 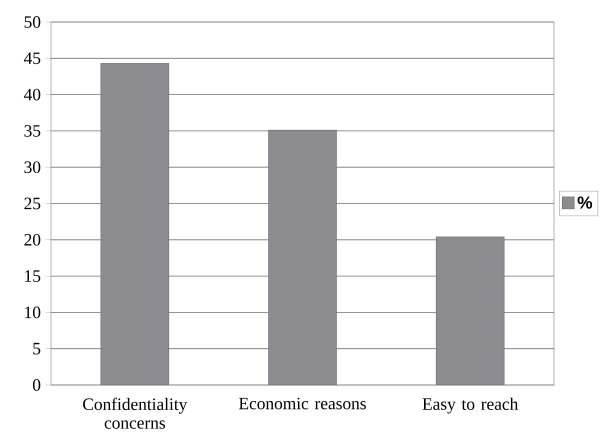 What do you see at coordinates (470, 406) in the screenshot?
I see `x-tick-label: Easy to reach` at bounding box center [470, 406].